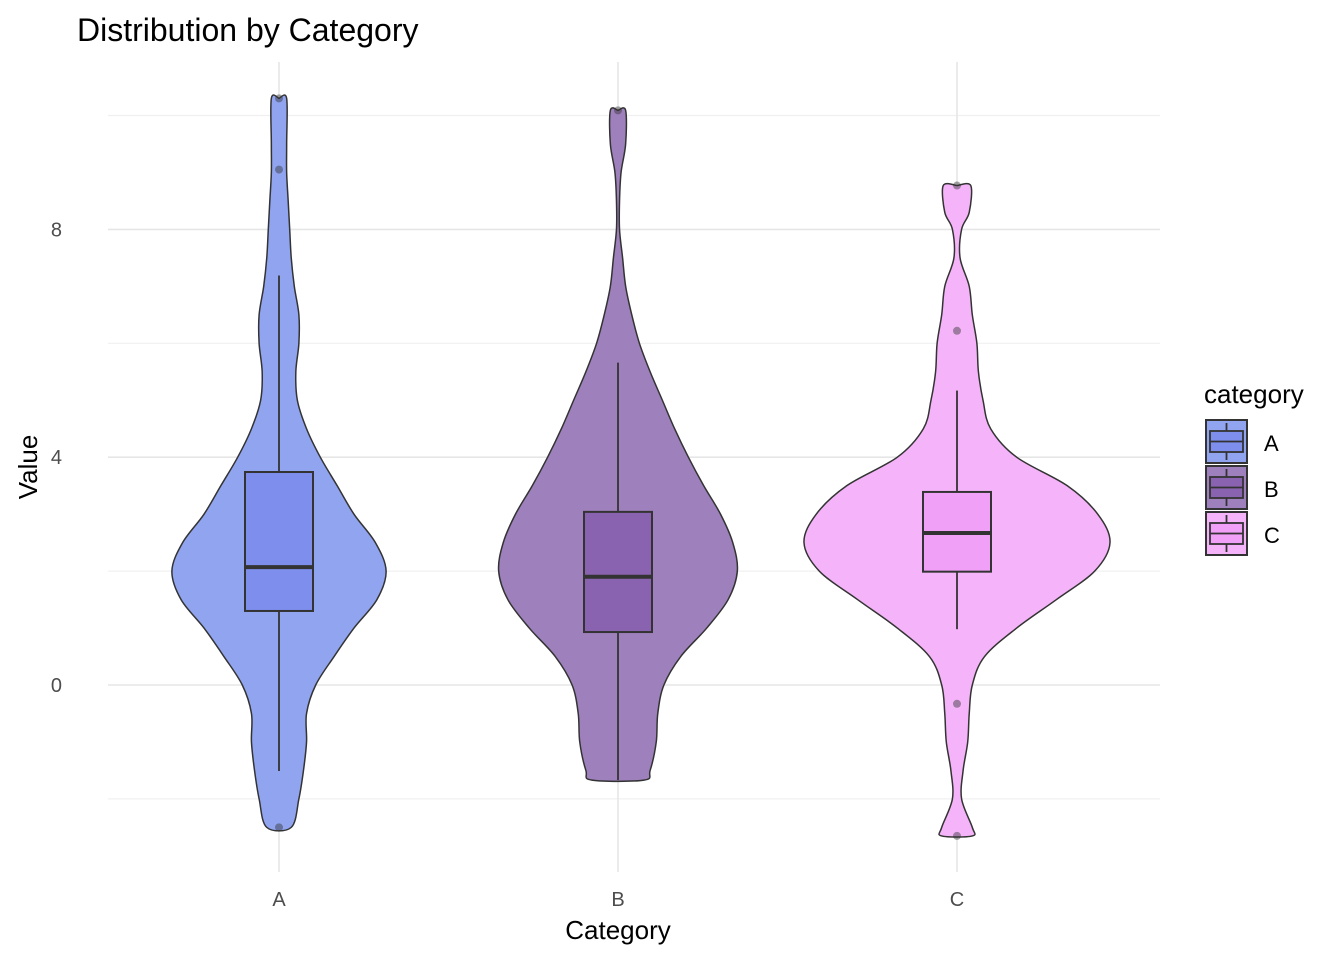 This screenshot has width=1344, height=965. Describe the element at coordinates (1226, 533) in the screenshot. I see `legend-key-C` at that location.